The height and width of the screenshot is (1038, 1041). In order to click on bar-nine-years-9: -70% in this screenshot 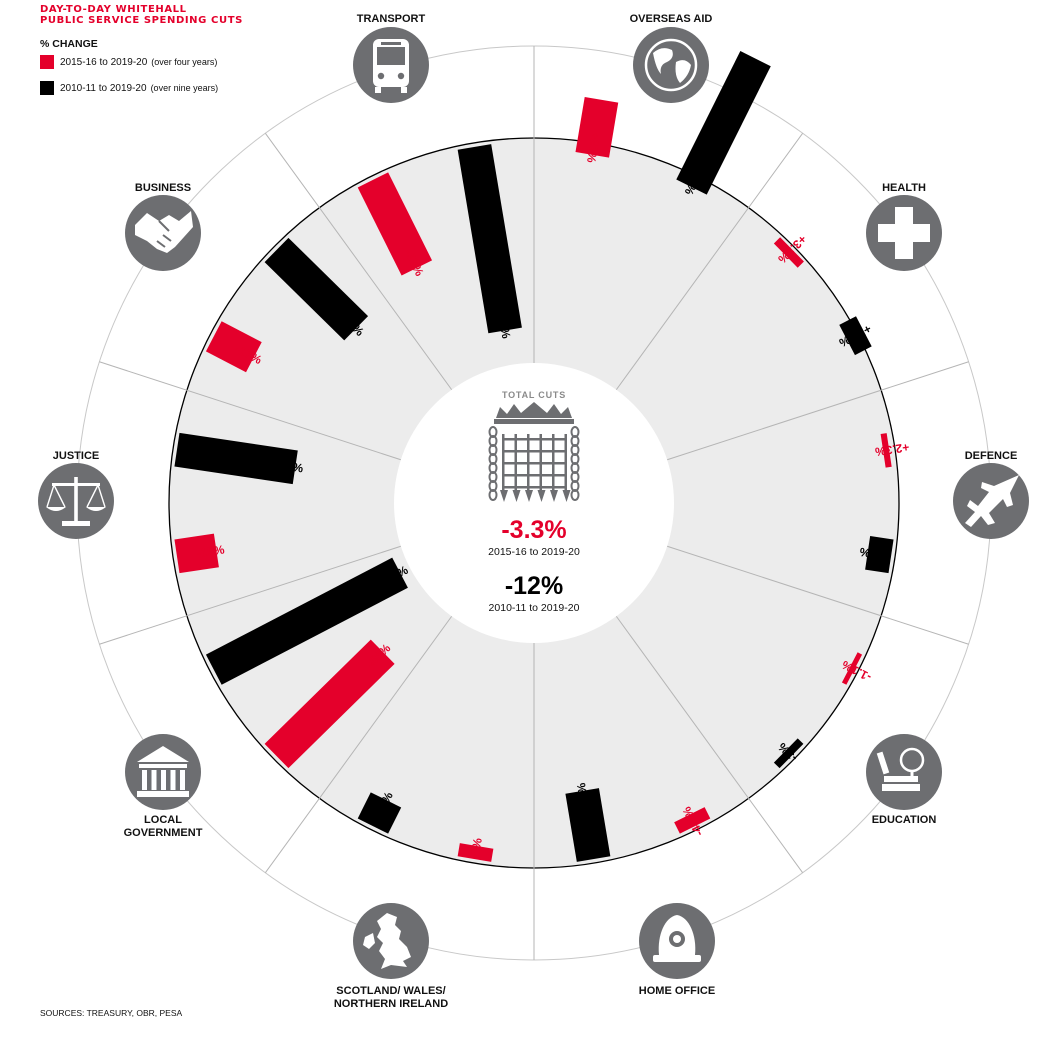, I will do `click(489, 242)`.